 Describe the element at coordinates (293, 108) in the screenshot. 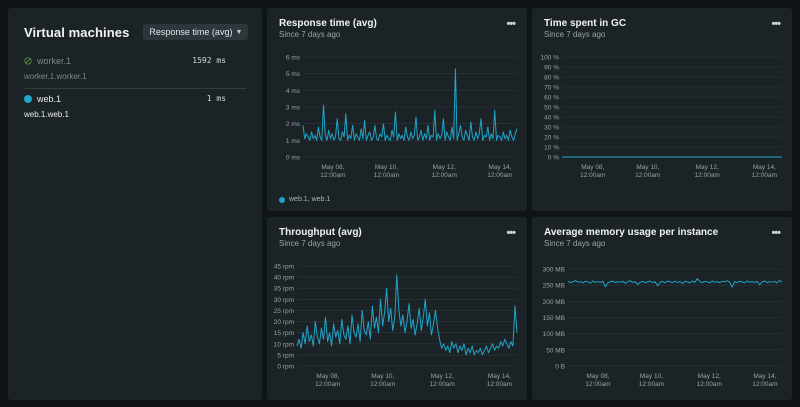

I see `y-tick-label: 3 ms` at that location.